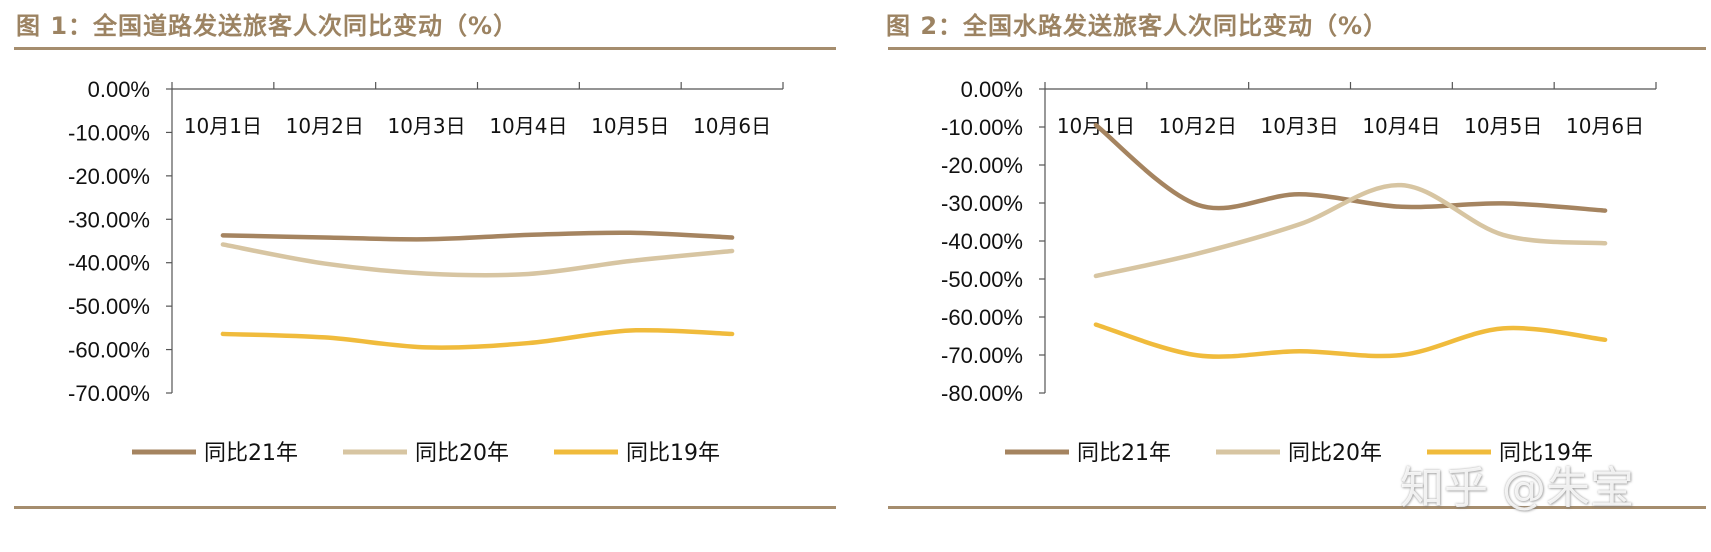 The width and height of the screenshot is (1711, 552). I want to click on x-category-label: 10月1日, so click(223, 126).